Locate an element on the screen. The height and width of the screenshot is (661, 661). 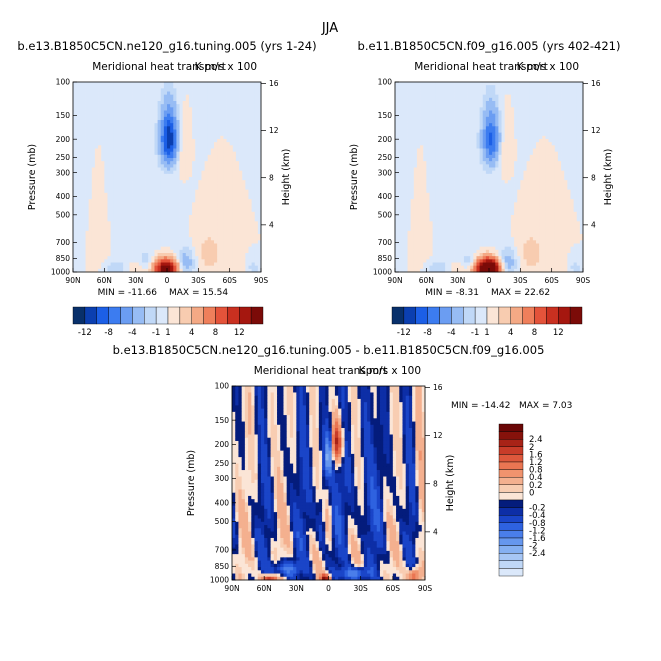
colorbar-swatch is located at coordinates (79, 315).